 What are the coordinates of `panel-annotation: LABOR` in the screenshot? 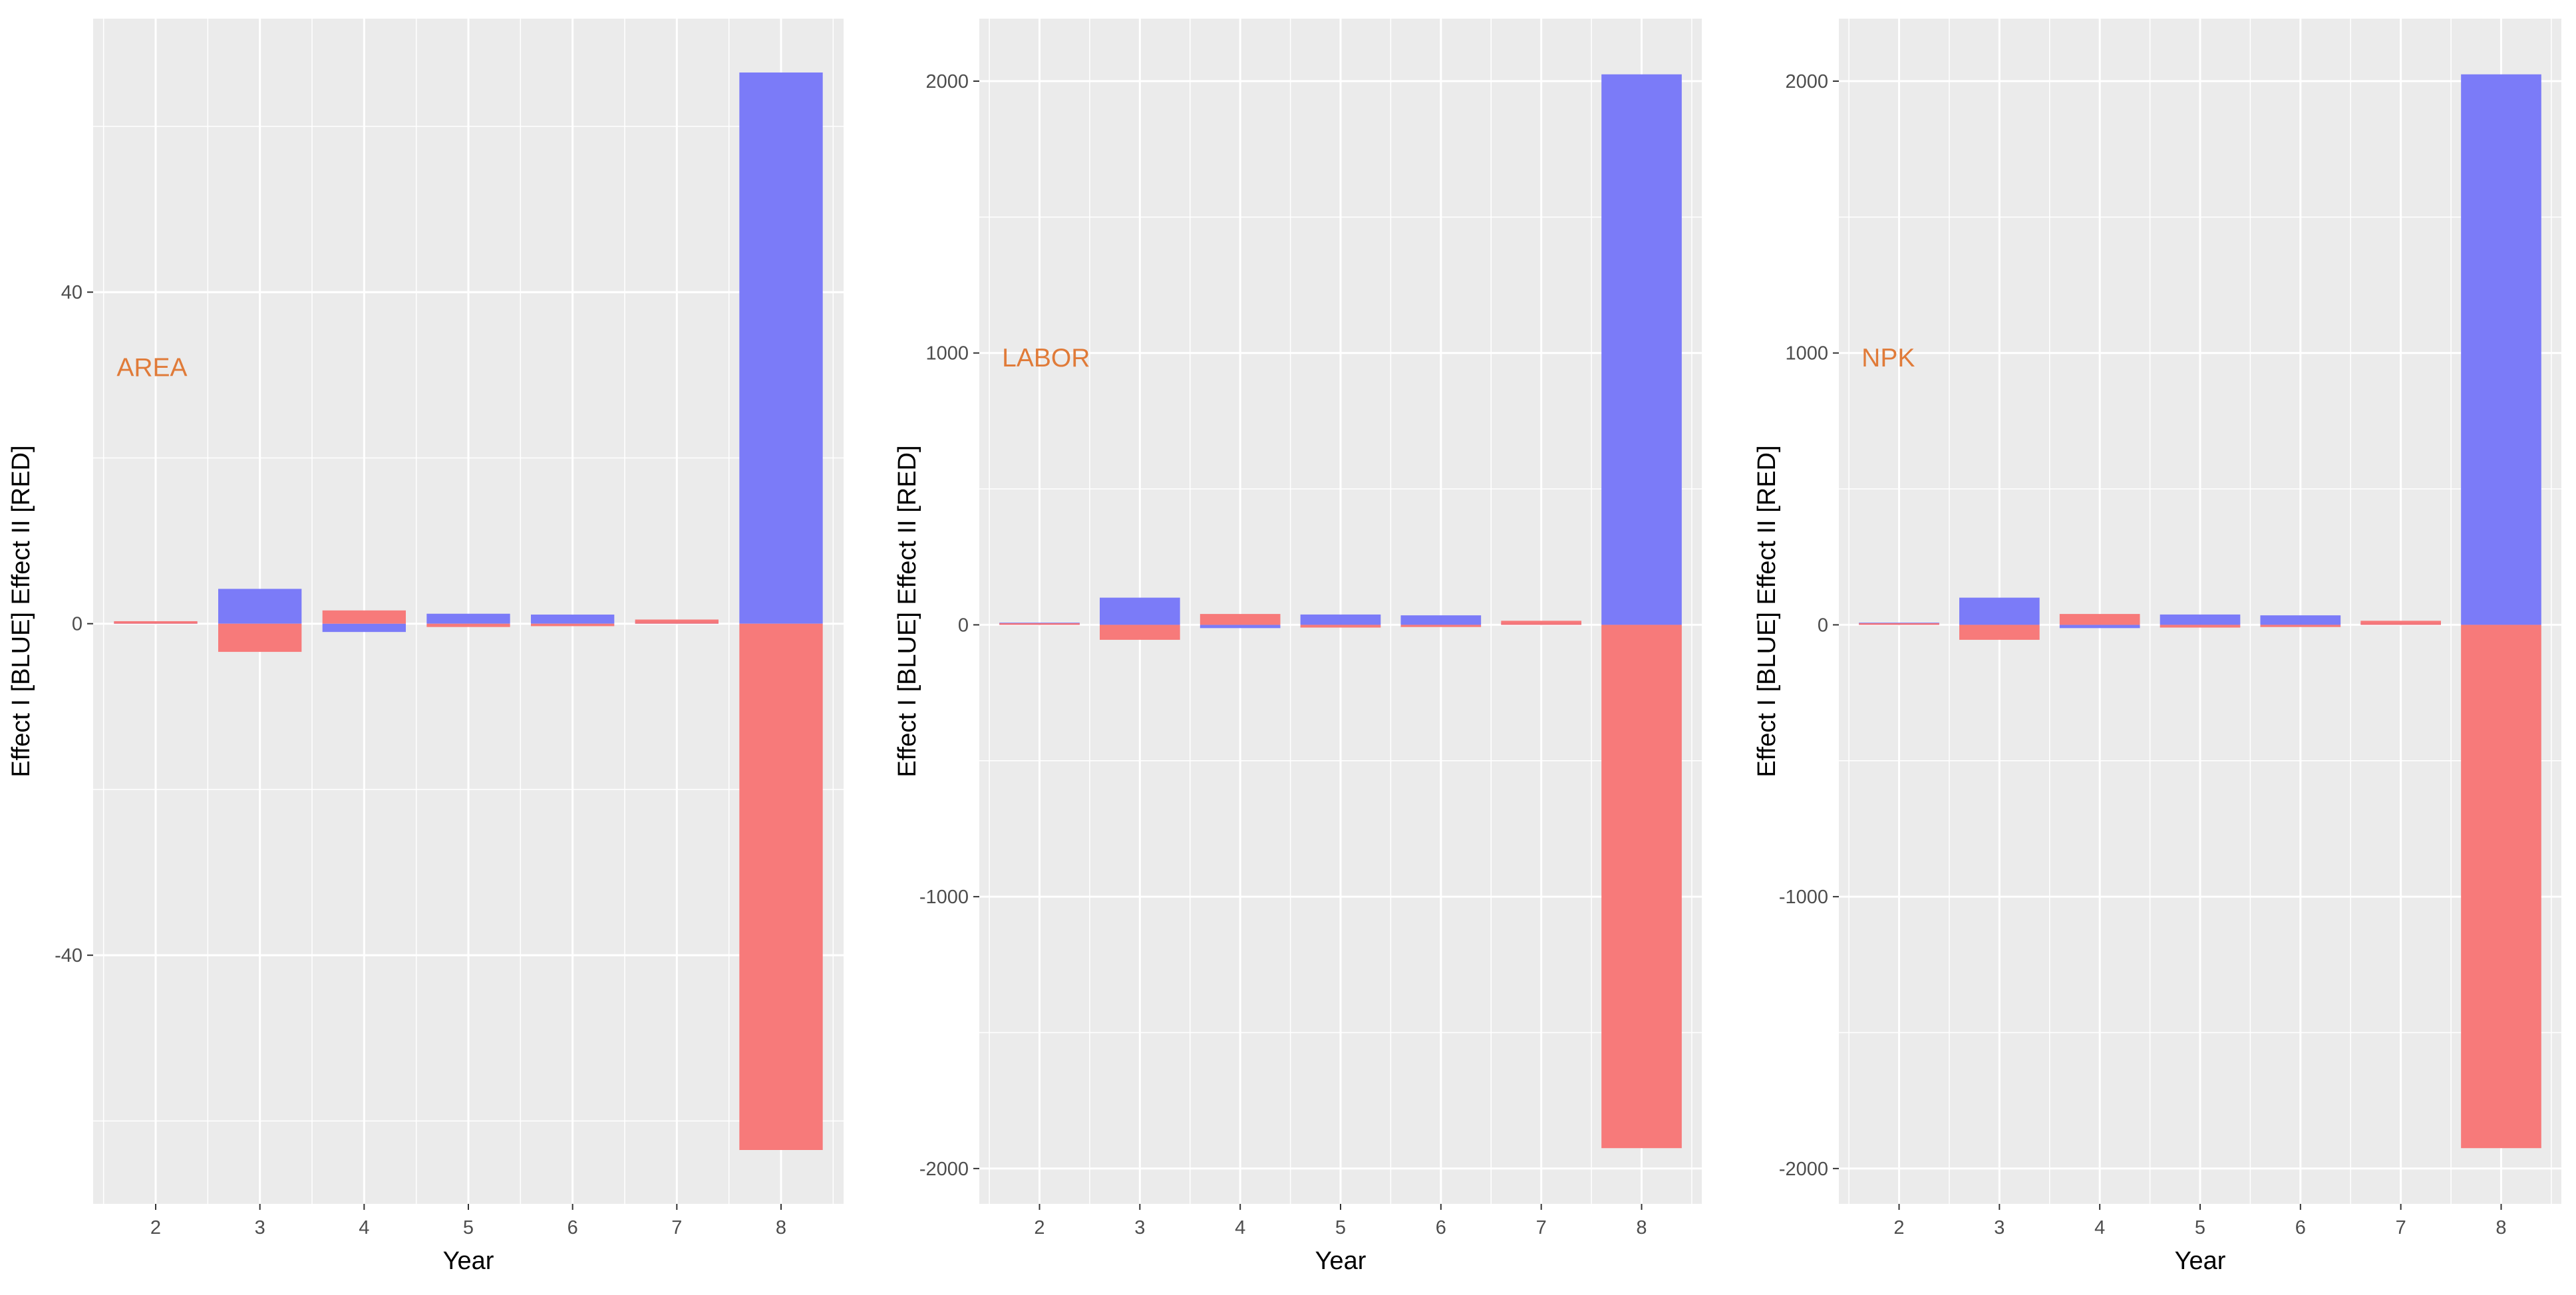 It's located at (1046, 358).